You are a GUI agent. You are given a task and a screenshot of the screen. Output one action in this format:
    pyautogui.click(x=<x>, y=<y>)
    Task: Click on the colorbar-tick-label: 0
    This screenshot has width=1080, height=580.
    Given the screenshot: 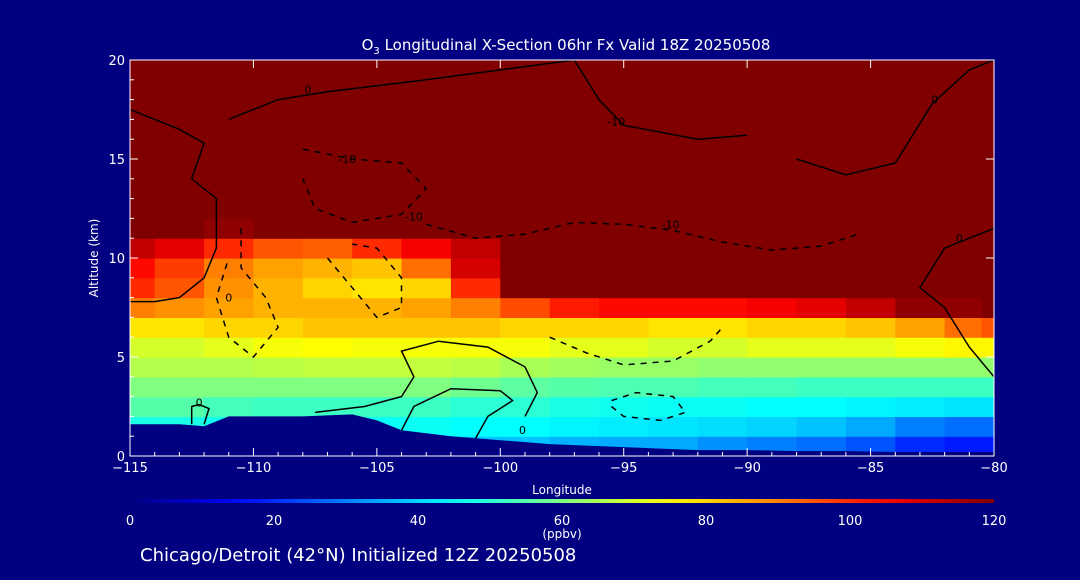 What is the action you would take?
    pyautogui.click(x=130, y=521)
    